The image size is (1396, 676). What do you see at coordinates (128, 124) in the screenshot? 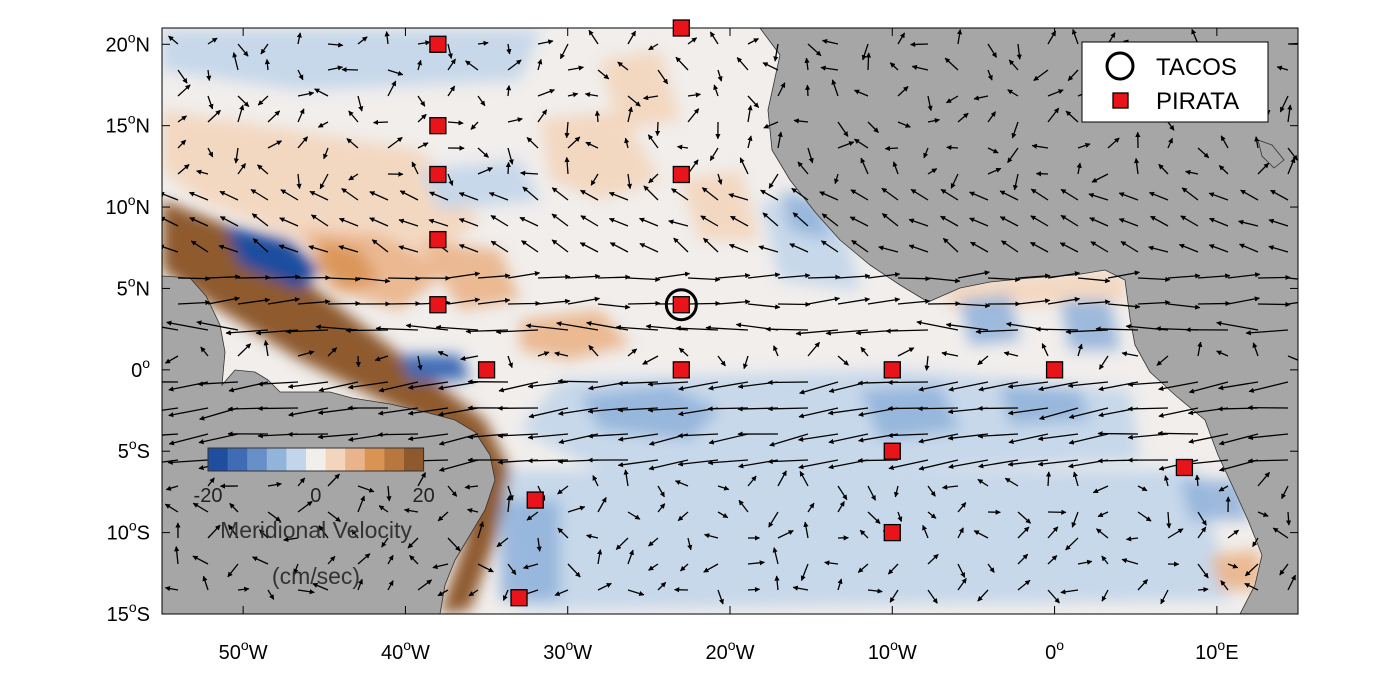
I see `y-tick-label: 15oN` at bounding box center [128, 124].